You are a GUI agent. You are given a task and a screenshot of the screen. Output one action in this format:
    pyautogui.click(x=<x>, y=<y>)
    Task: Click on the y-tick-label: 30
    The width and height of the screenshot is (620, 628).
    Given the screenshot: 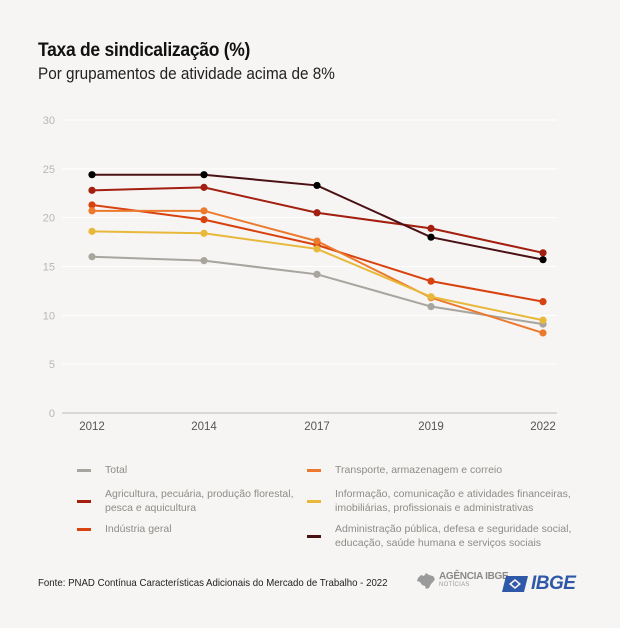 What is the action you would take?
    pyautogui.click(x=49, y=121)
    